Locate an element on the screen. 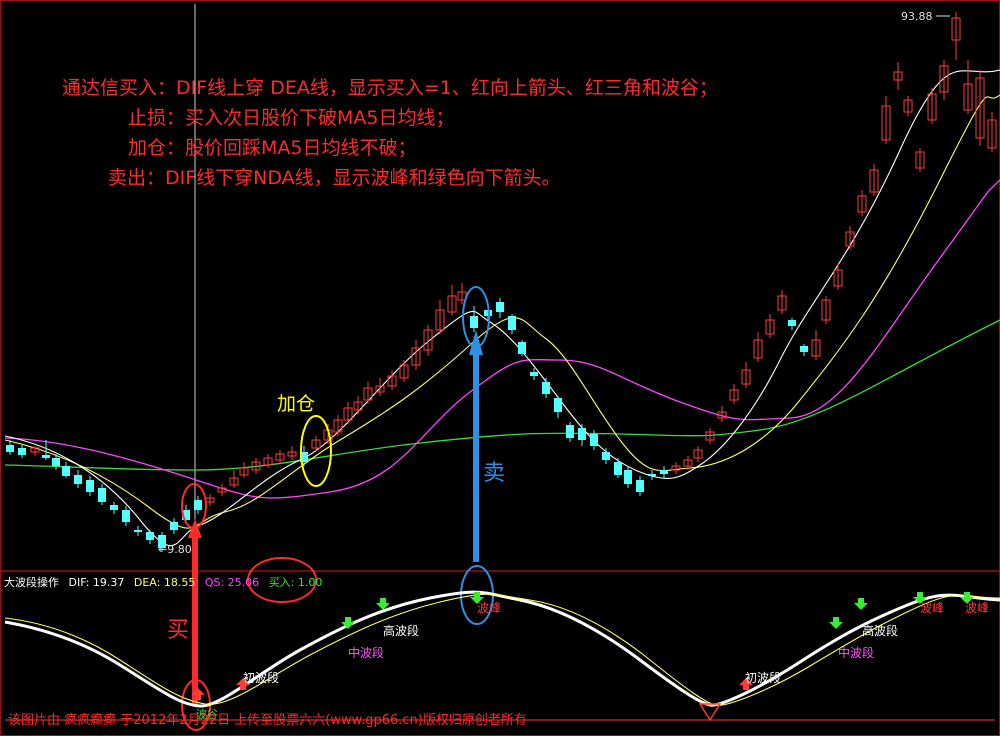 The height and width of the screenshot is (736, 1000). indicator-name: 大波段操作 is located at coordinates (31, 582).